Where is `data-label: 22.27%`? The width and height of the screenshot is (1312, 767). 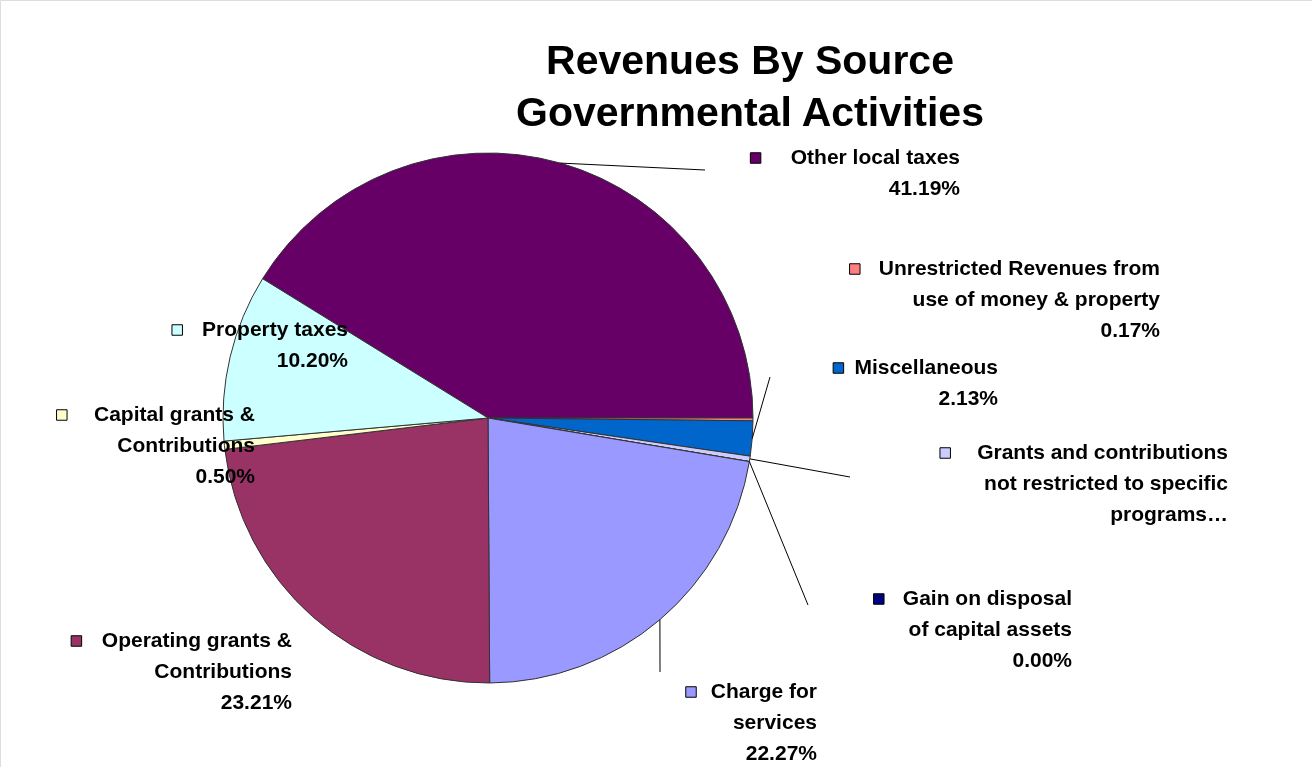
data-label: 22.27% is located at coordinates (781, 752).